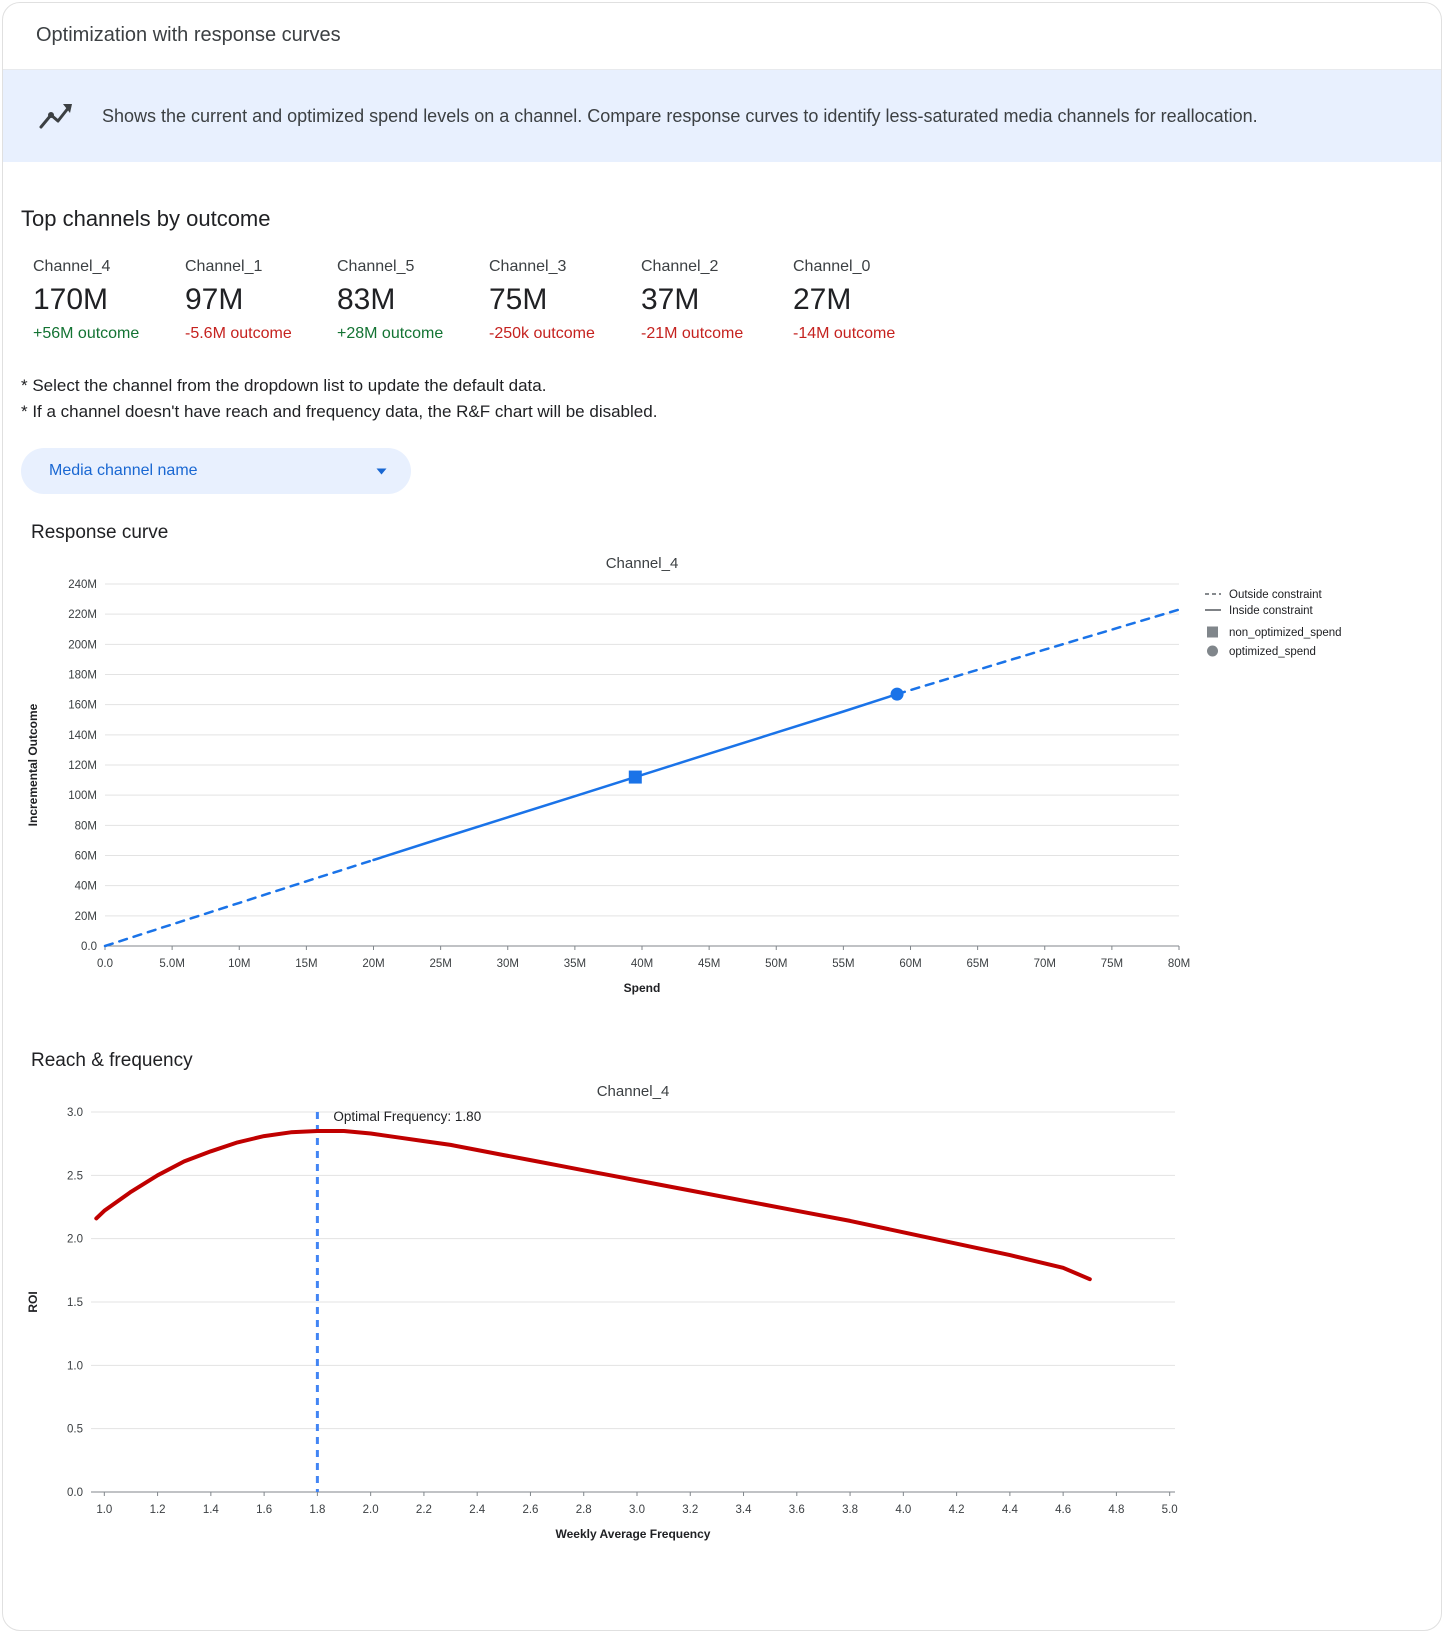 The height and width of the screenshot is (1633, 1444). What do you see at coordinates (381, 471) in the screenshot?
I see `chevron-down-icon` at bounding box center [381, 471].